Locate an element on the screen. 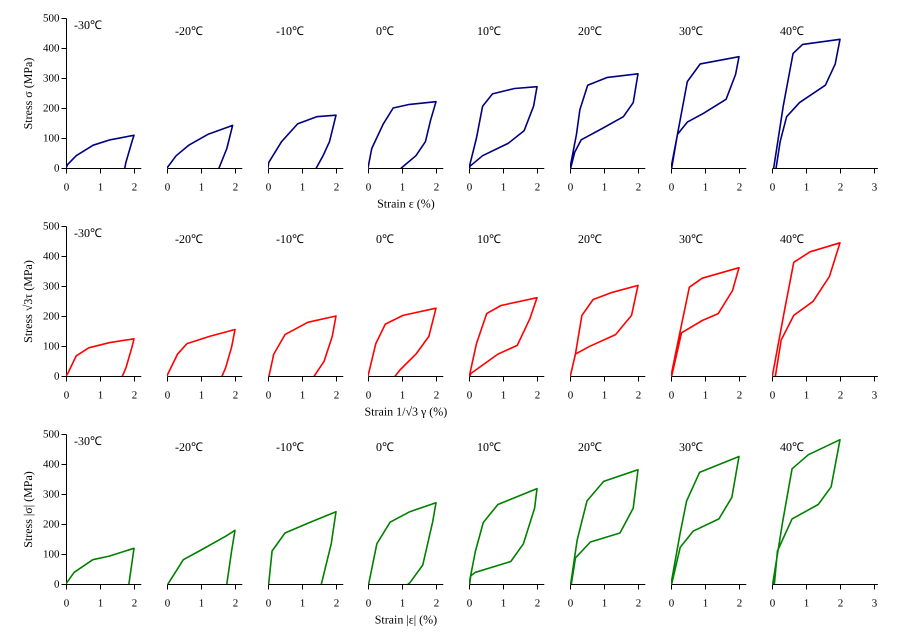  x-axis-title: Strain |ε| (%) is located at coordinates (406, 619).